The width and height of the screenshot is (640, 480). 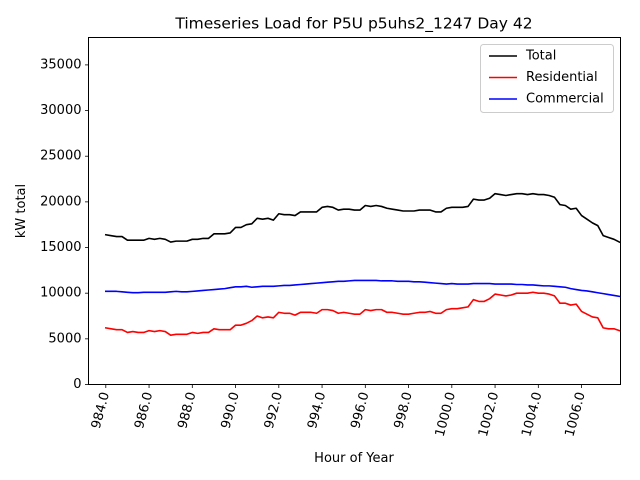 What do you see at coordinates (363, 288) in the screenshot?
I see `series-line-commercial` at bounding box center [363, 288].